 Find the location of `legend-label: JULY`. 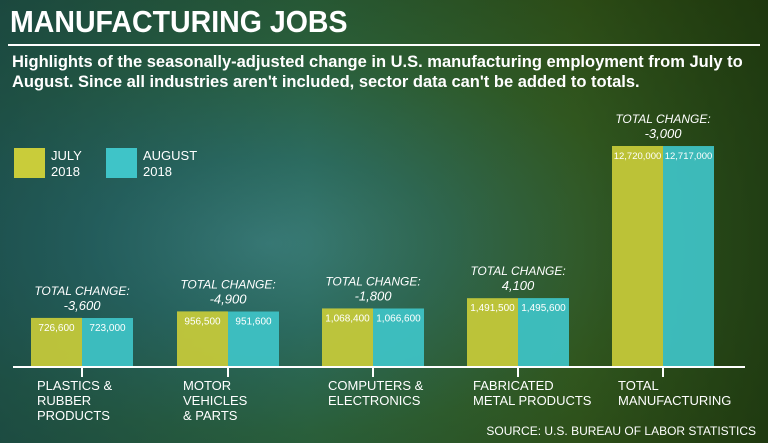

legend-label: JULY is located at coordinates (66, 155).